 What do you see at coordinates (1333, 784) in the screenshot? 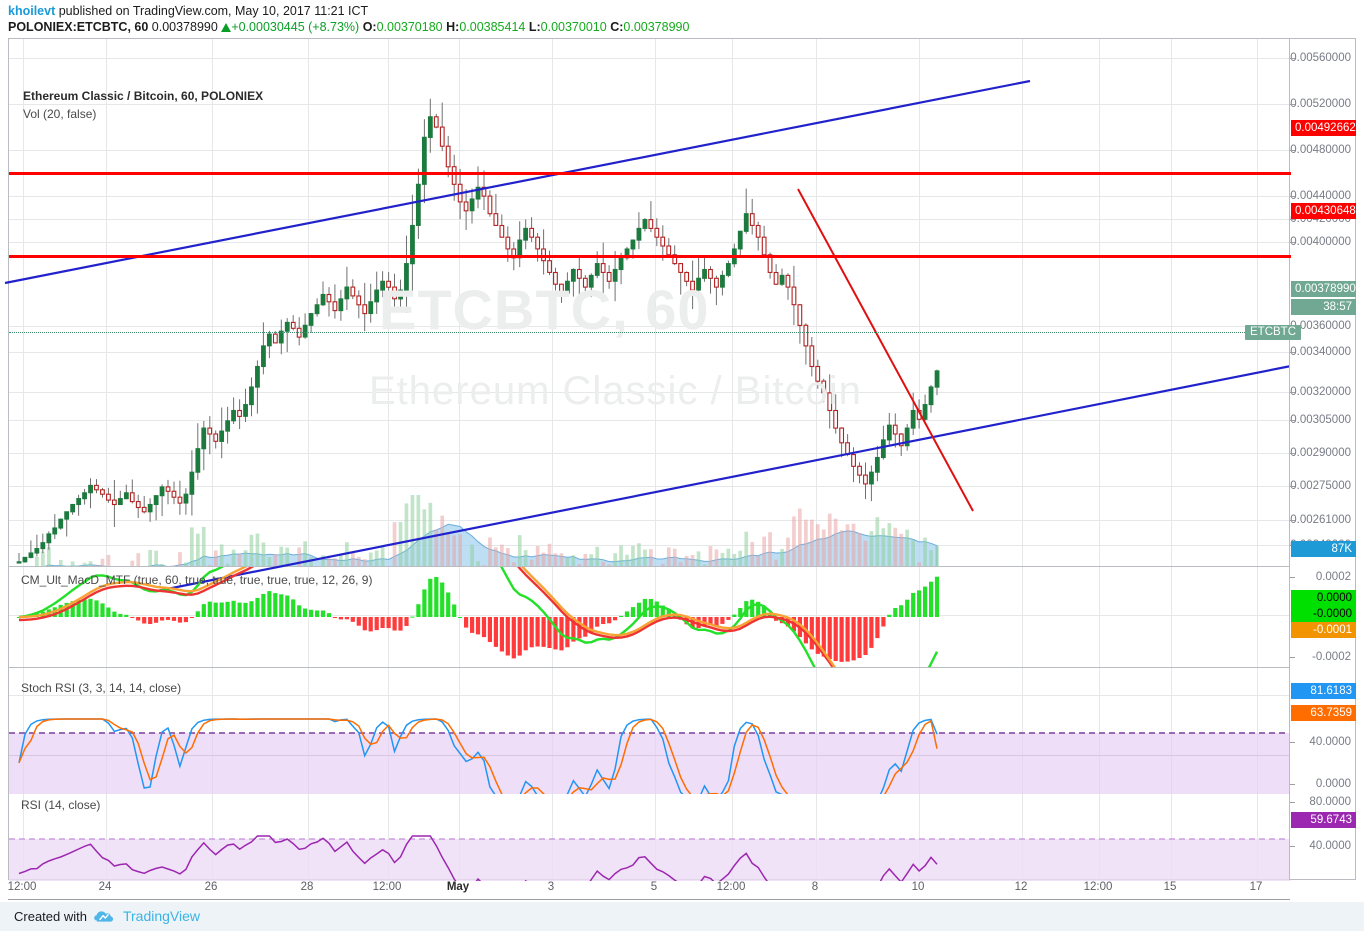
I see `stoch-tick-1: 0.0000` at bounding box center [1333, 784].